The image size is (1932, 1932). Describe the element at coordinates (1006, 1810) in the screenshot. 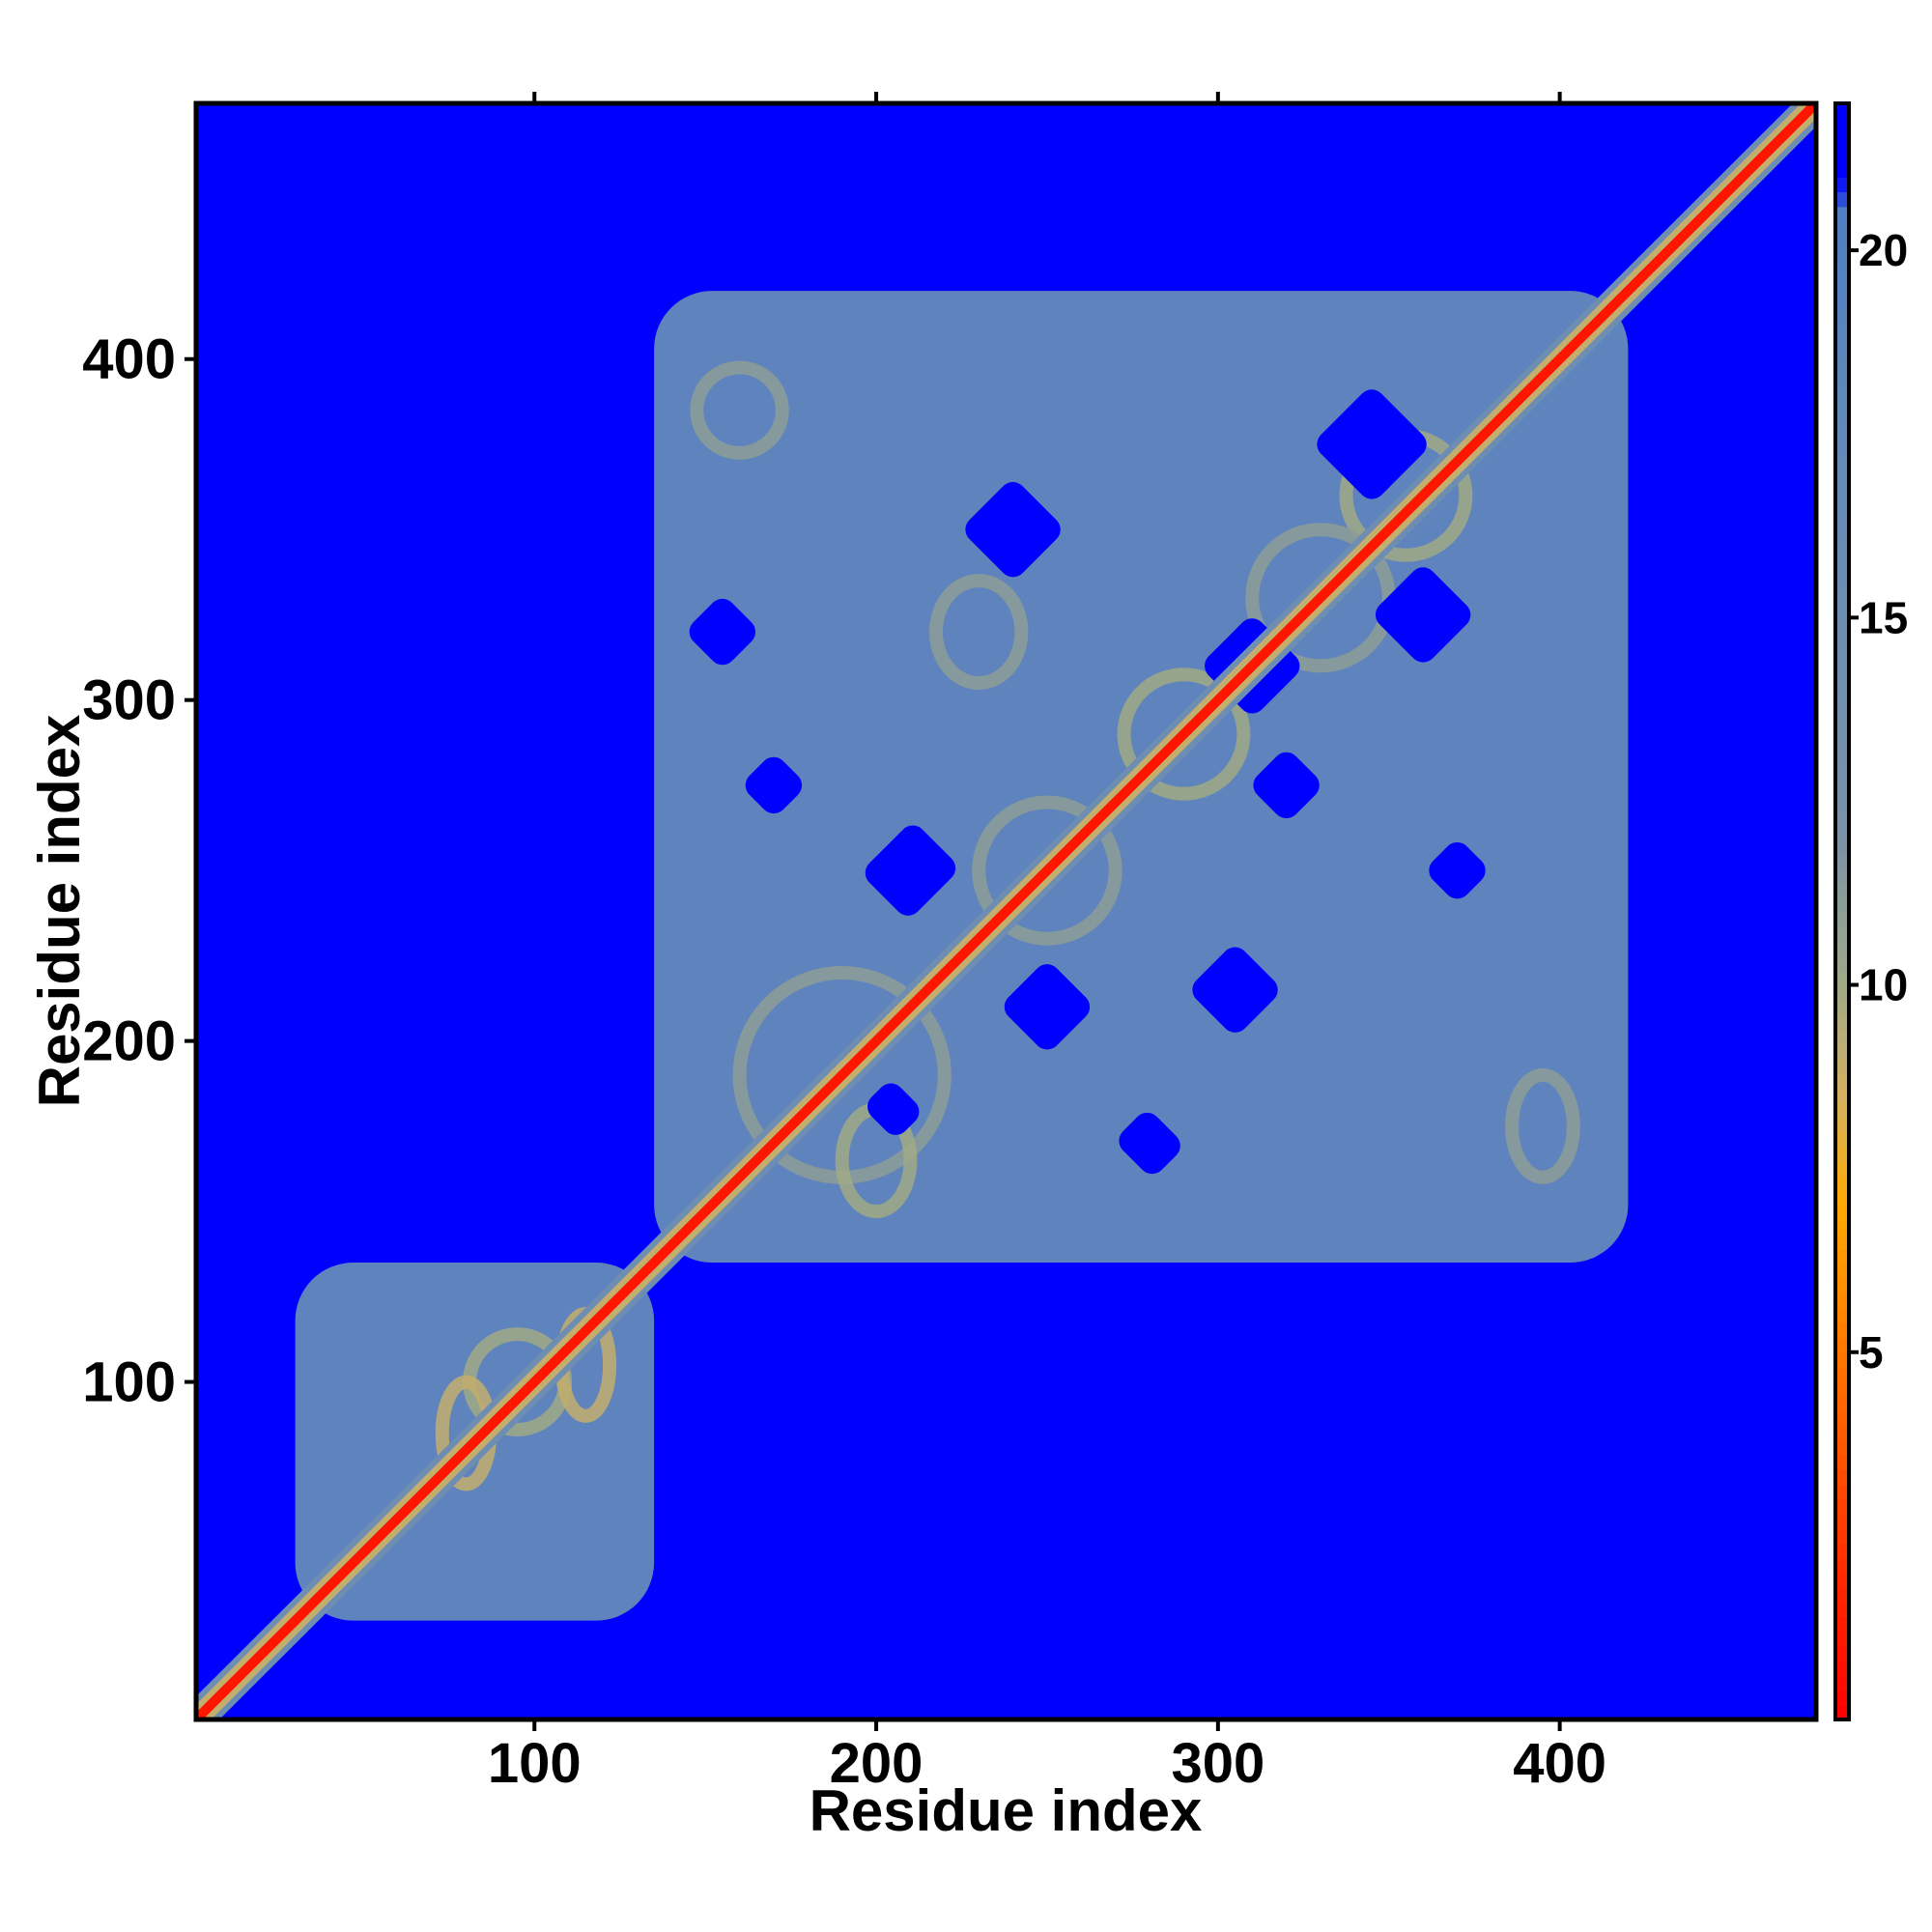

I see `x-axis-title: Residue index` at that location.